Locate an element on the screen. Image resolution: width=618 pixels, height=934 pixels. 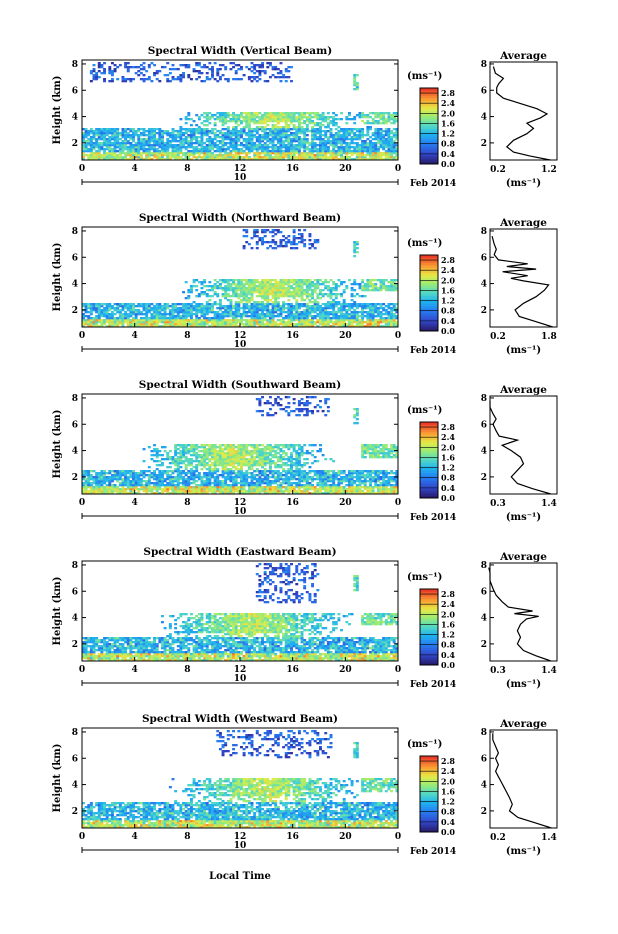
colorbar-tick-label: 1.6 is located at coordinates (448, 290).